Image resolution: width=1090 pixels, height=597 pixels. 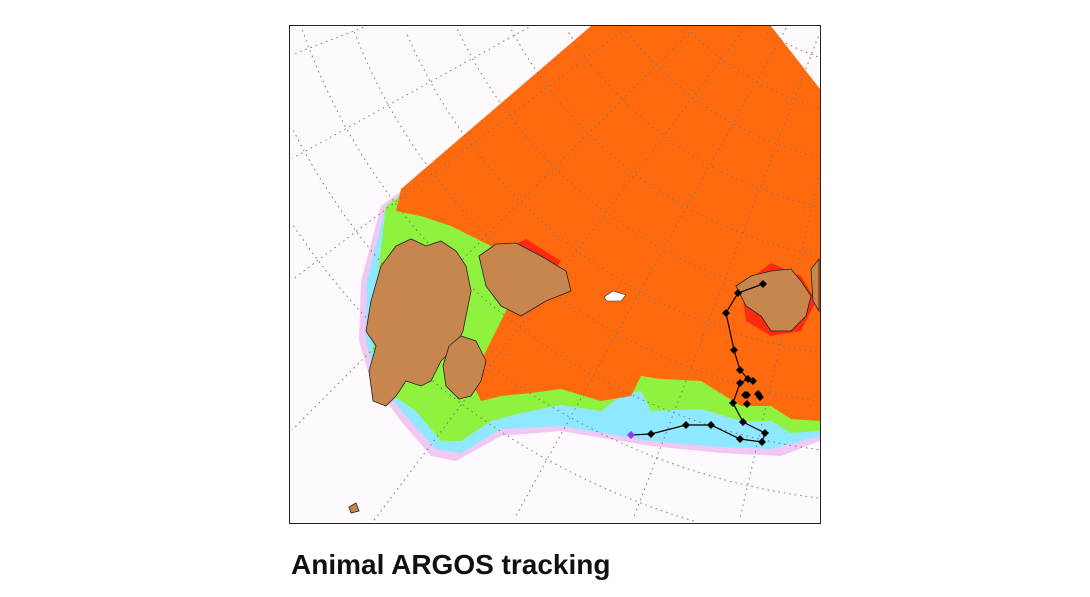 What do you see at coordinates (464, 367) in the screenshot?
I see `svalbard-edgeoya` at bounding box center [464, 367].